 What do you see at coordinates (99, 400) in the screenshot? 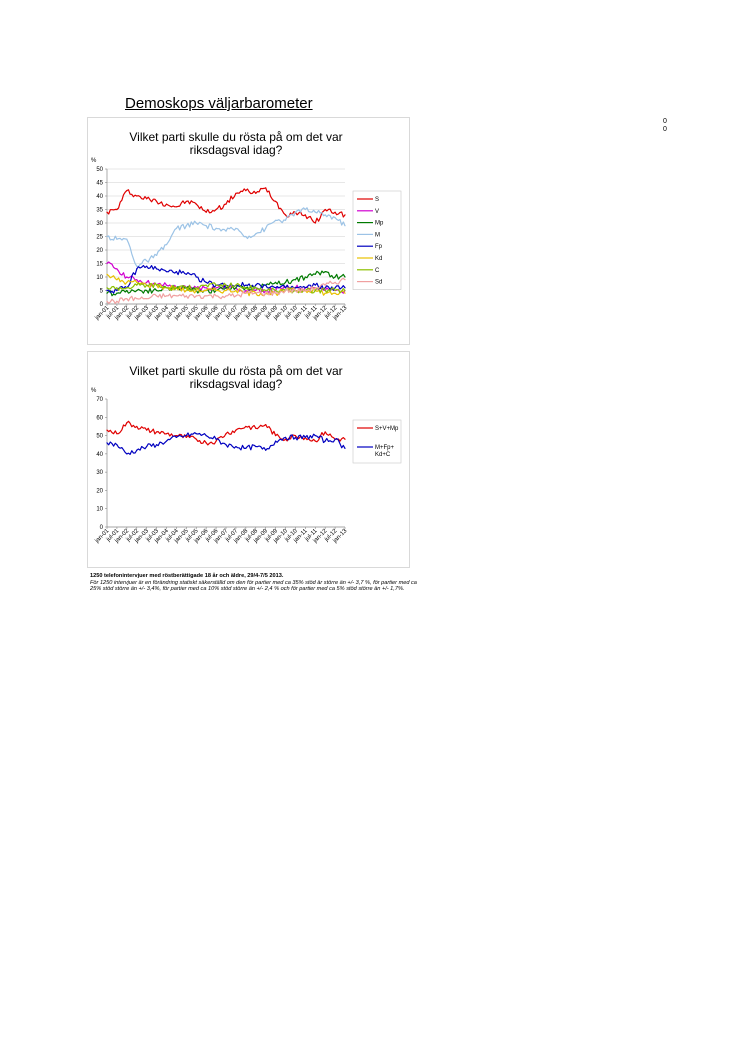
I see `y-tick-label: 70` at bounding box center [99, 400].